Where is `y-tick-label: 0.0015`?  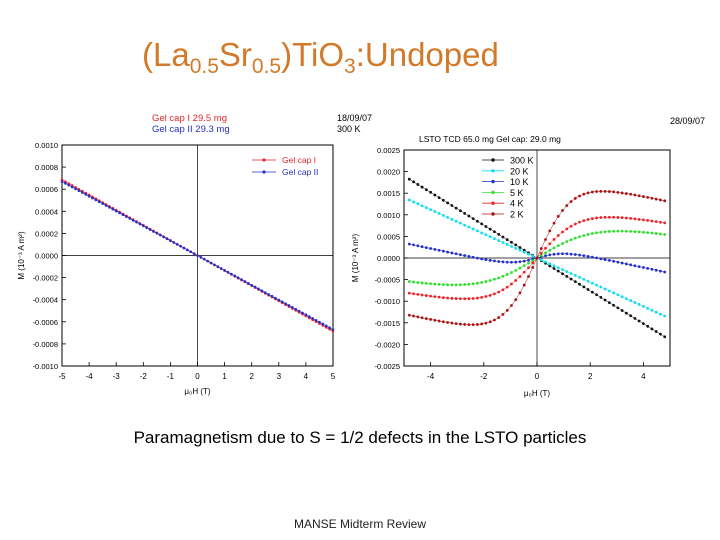 y-tick-label: 0.0015 is located at coordinates (388, 193).